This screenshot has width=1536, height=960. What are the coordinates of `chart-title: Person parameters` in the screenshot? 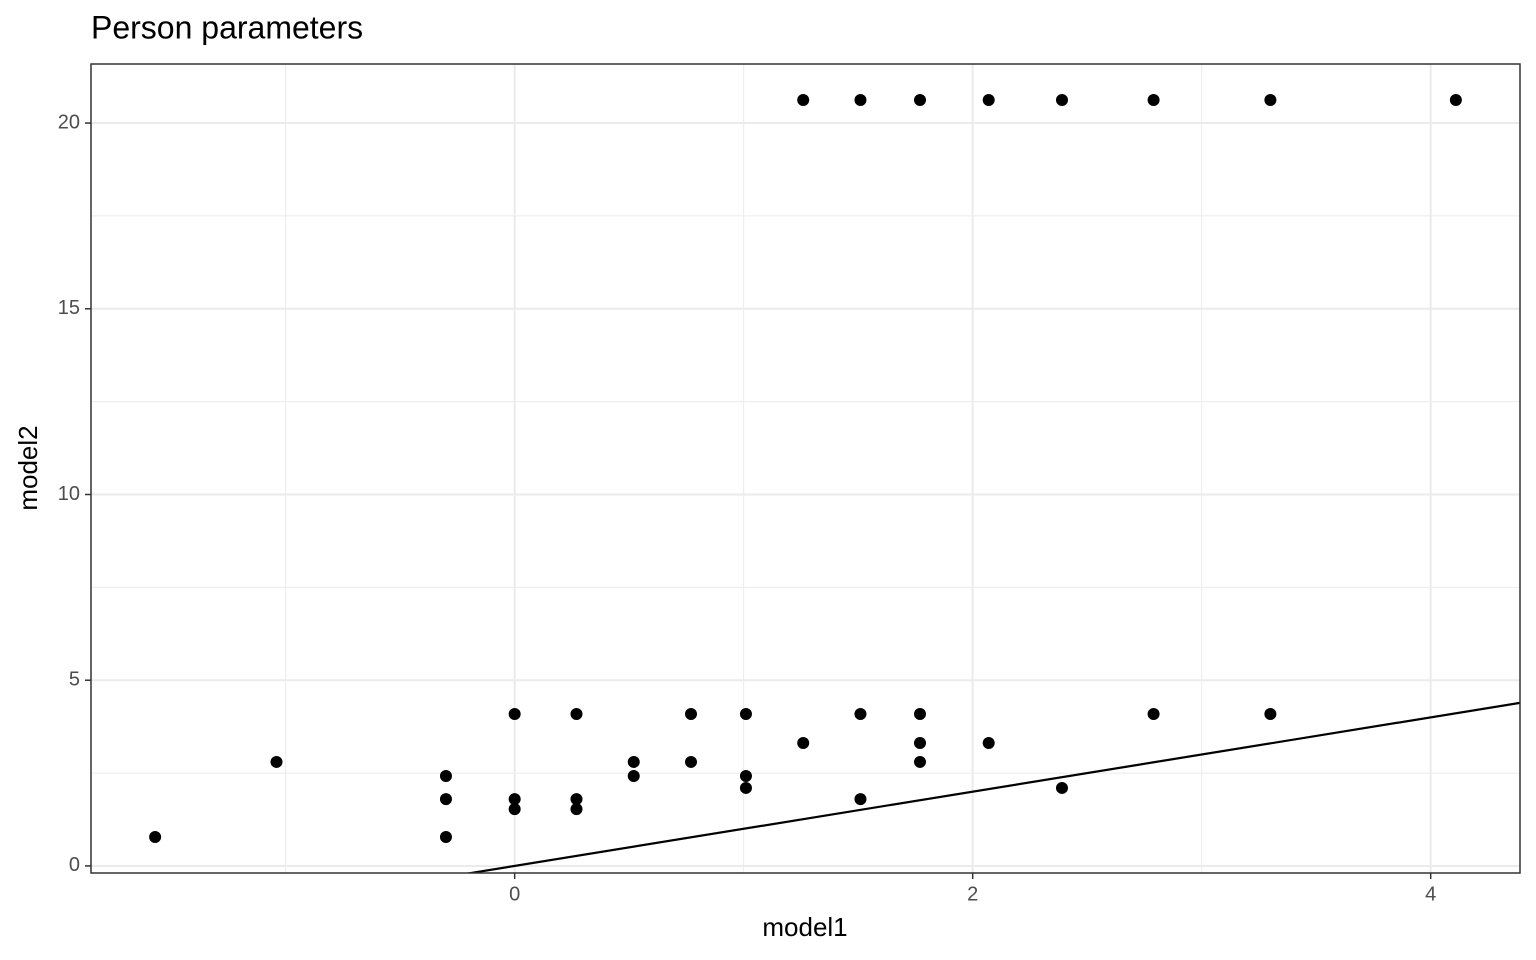 It's located at (227, 27).